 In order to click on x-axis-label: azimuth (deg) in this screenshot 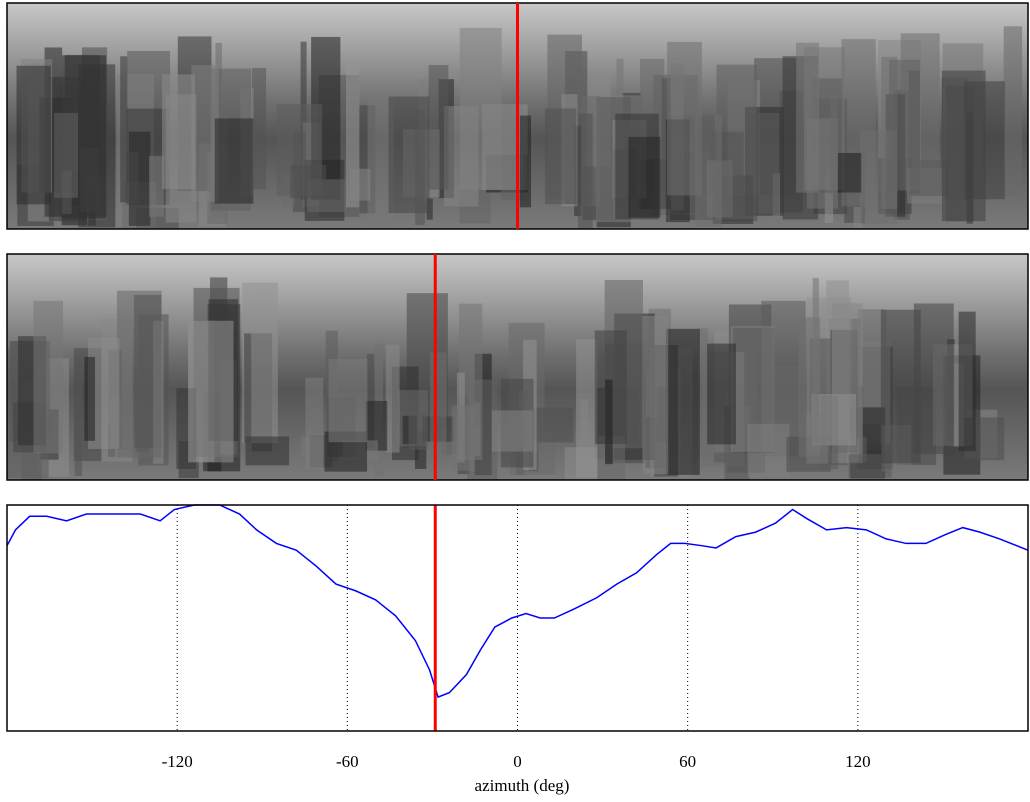, I will do `click(522, 785)`.